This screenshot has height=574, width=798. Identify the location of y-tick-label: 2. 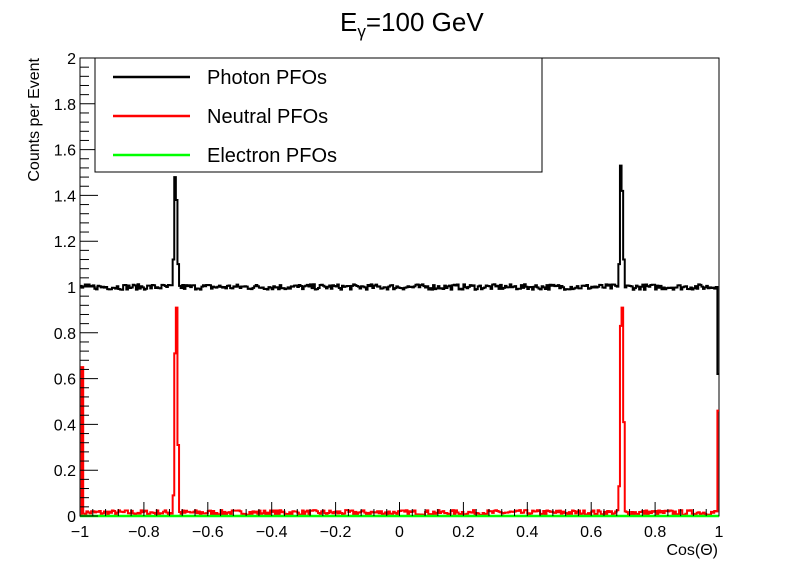
(71, 59).